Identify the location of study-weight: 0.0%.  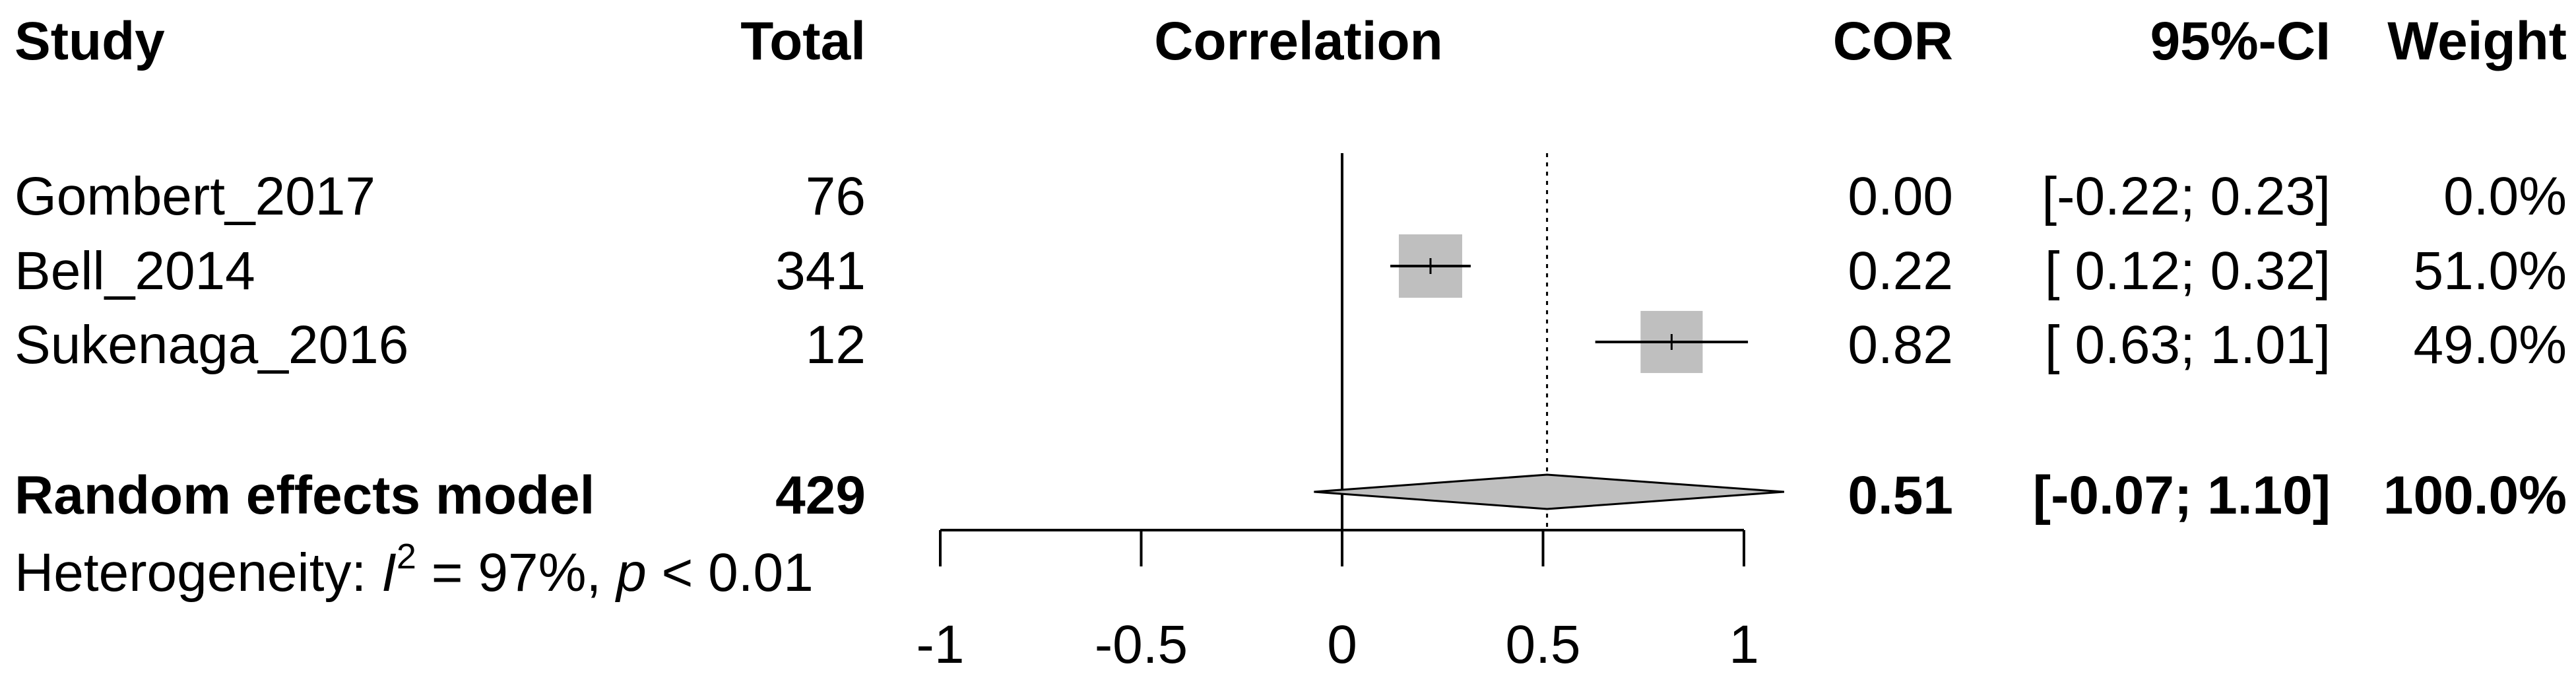
(2505, 196).